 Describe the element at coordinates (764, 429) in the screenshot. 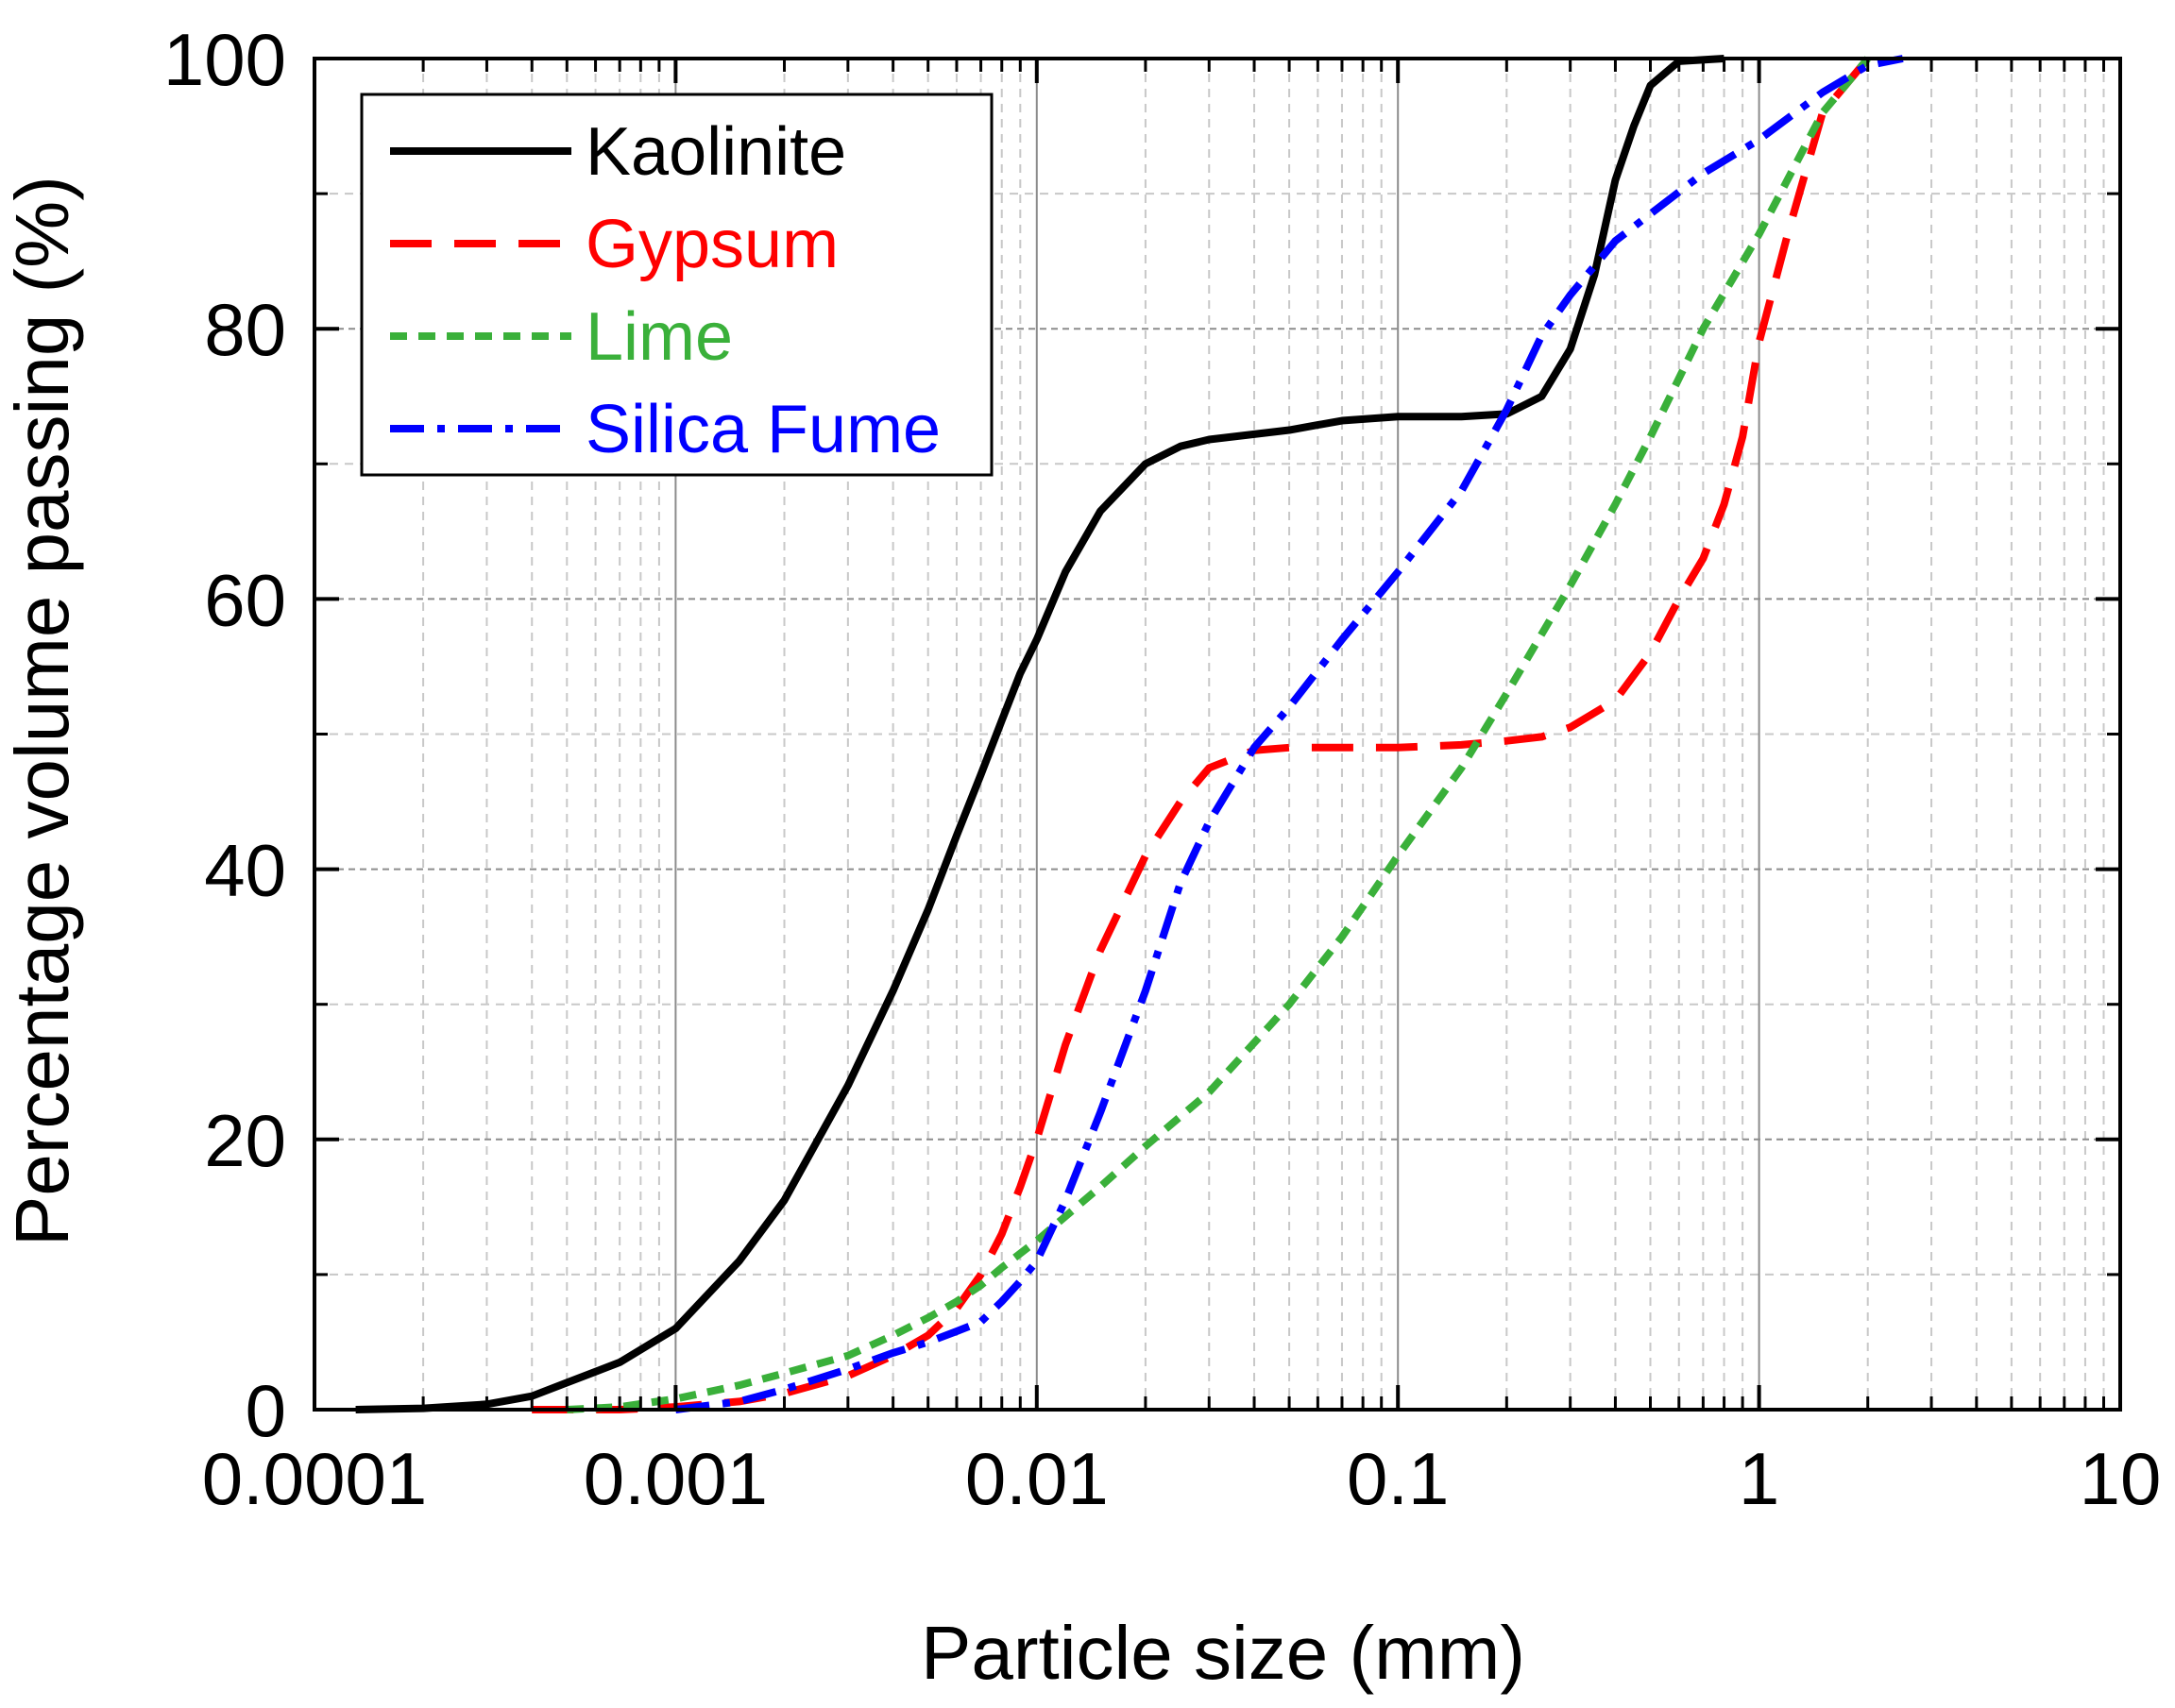

I see `legend-label-silica-fume: Silica Fume` at that location.